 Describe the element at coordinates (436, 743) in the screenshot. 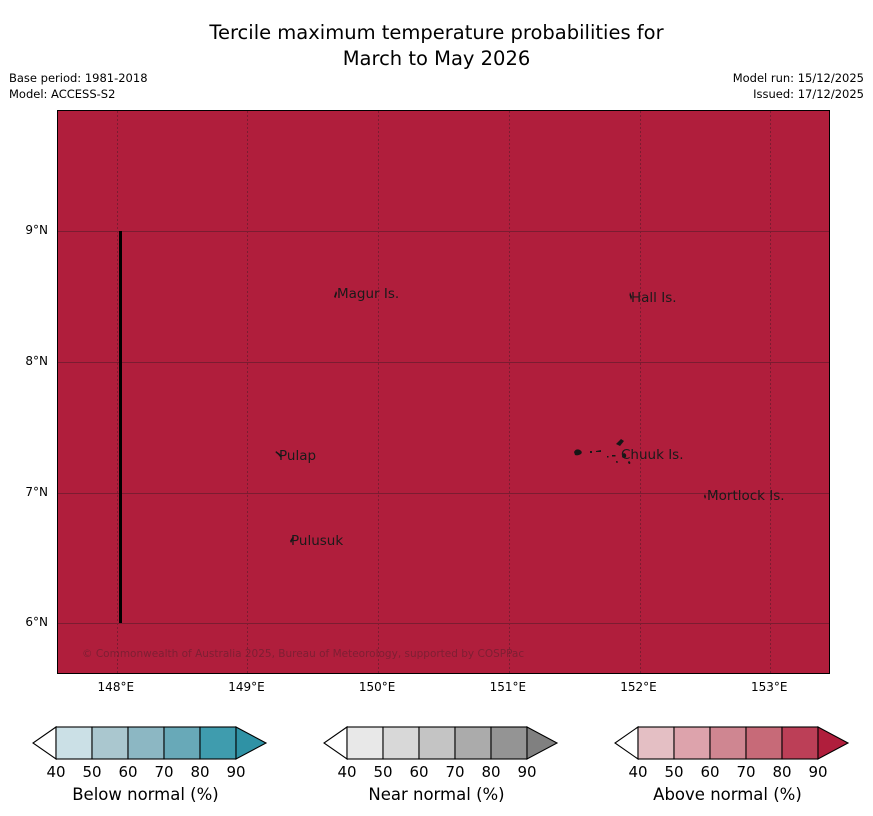

I see `colorbar-near-bar` at that location.